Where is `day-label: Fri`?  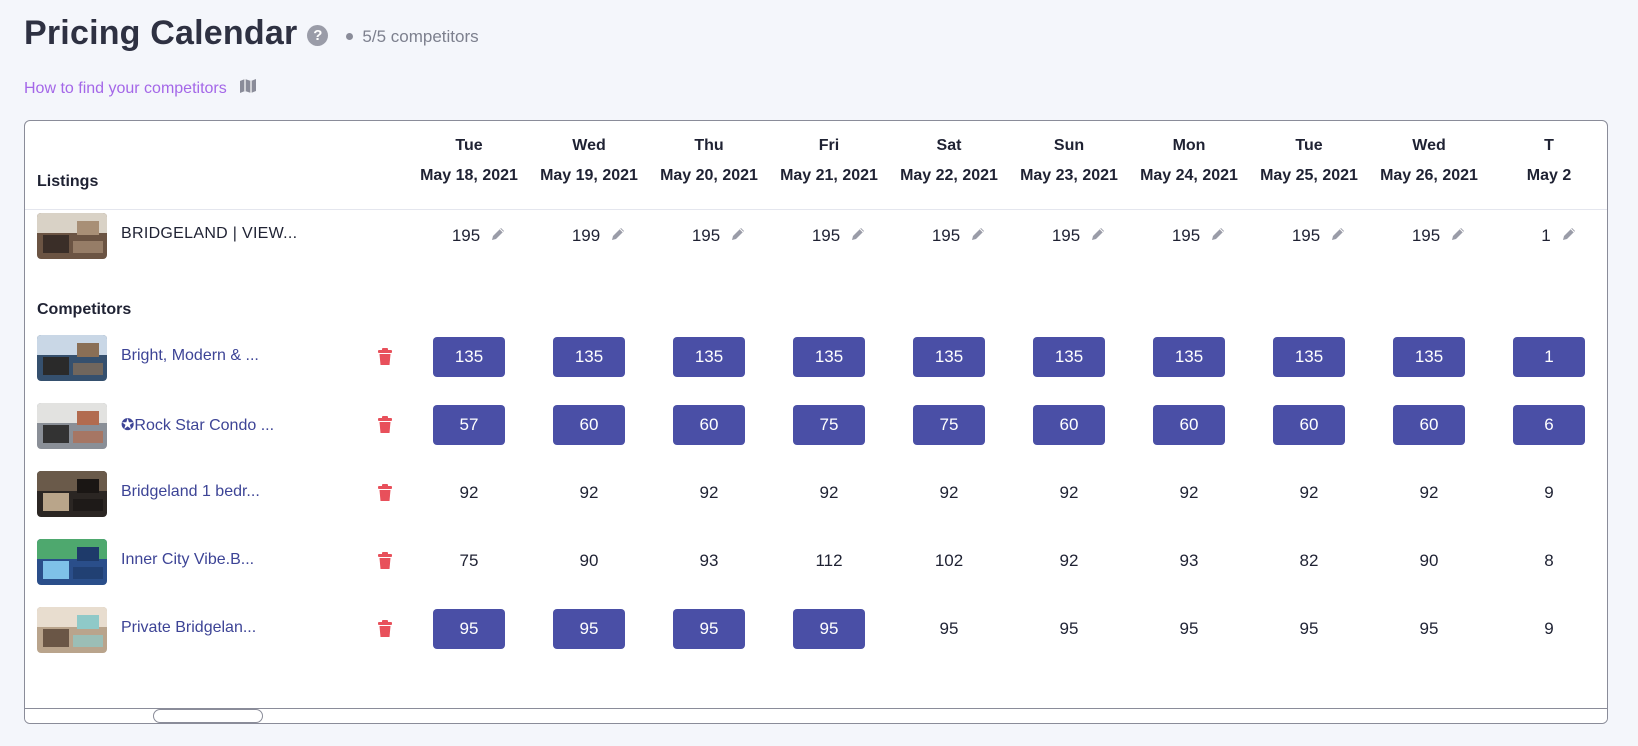
day-label: Fri is located at coordinates (829, 145).